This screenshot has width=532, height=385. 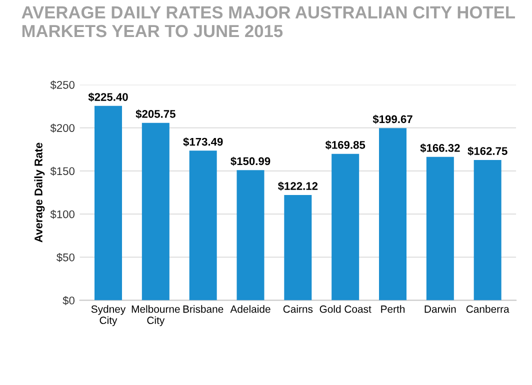 I want to click on data-label: $122.12, so click(x=298, y=186).